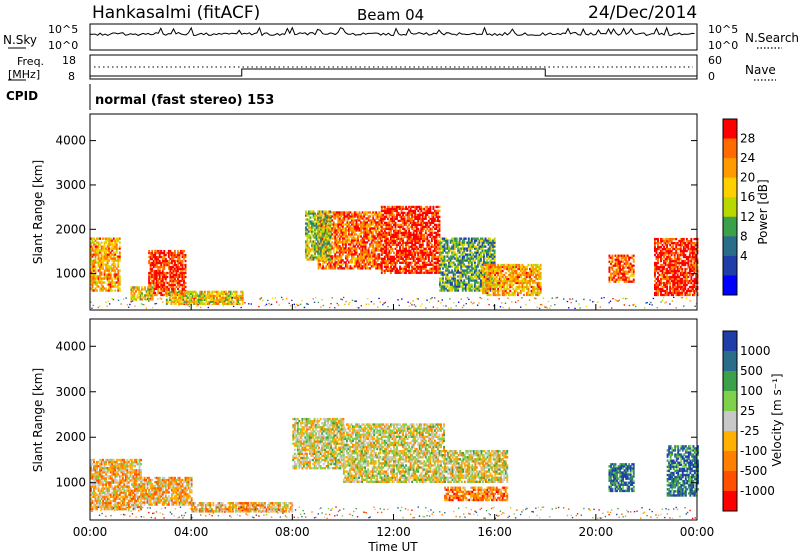  I want to click on cpid-text: normal (fast stereo) 153, so click(184, 100).